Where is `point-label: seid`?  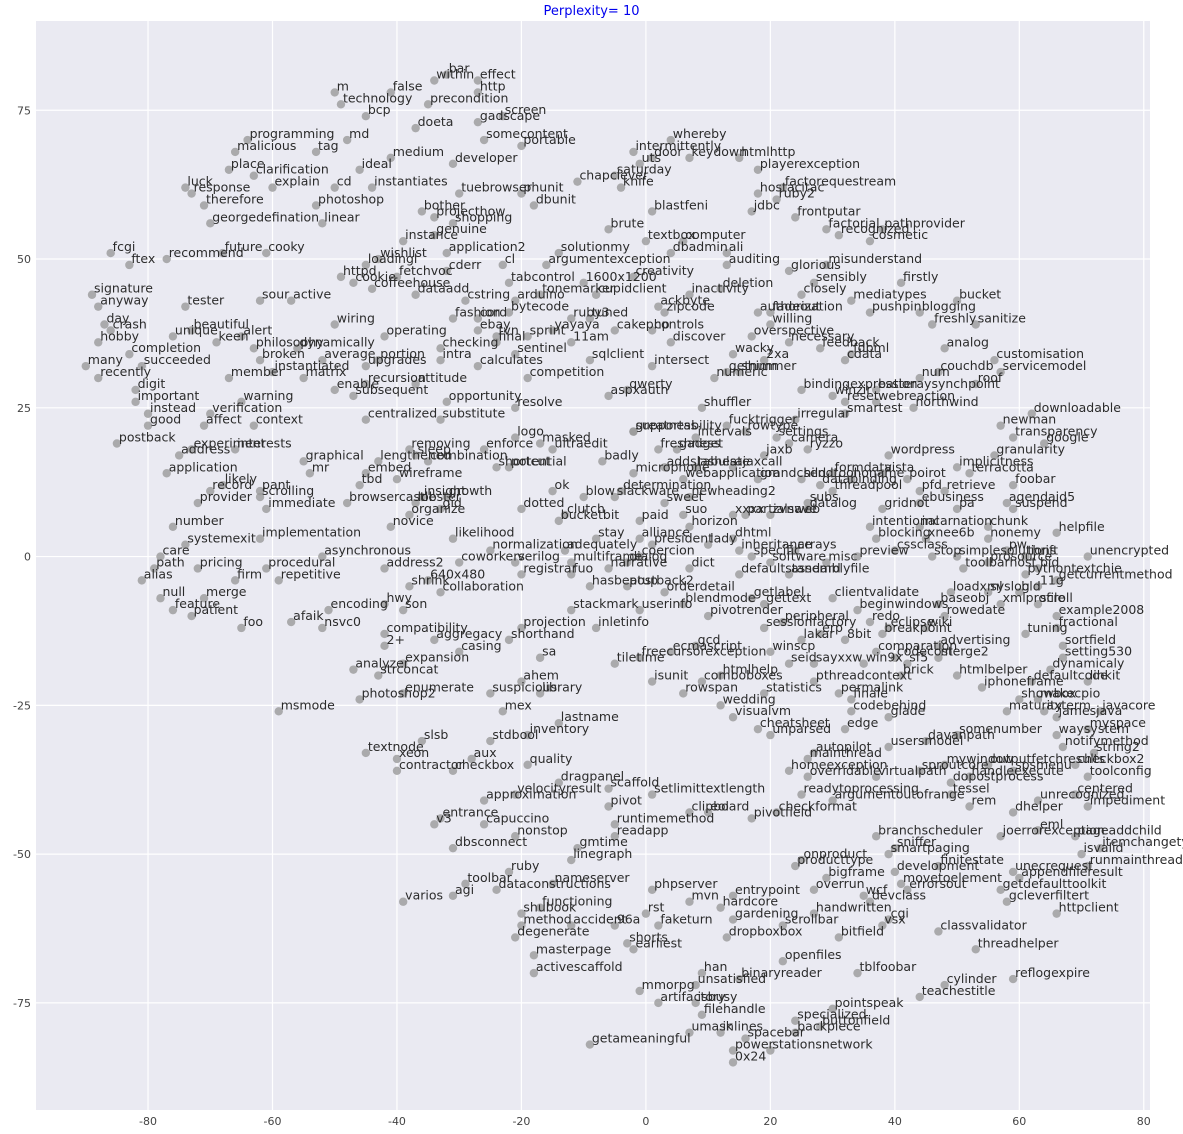 point-label: seid is located at coordinates (804, 657).